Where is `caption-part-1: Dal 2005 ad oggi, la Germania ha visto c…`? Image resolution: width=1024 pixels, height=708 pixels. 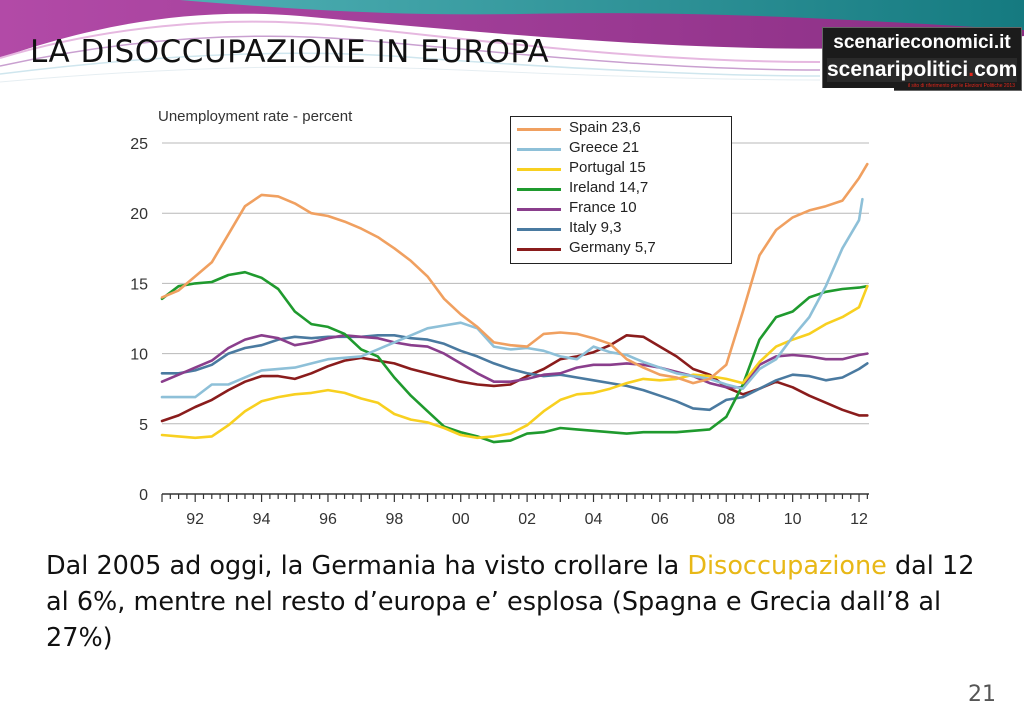
caption-part-1: Dal 2005 ad oggi, la Germania ha visto c… is located at coordinates (367, 566).